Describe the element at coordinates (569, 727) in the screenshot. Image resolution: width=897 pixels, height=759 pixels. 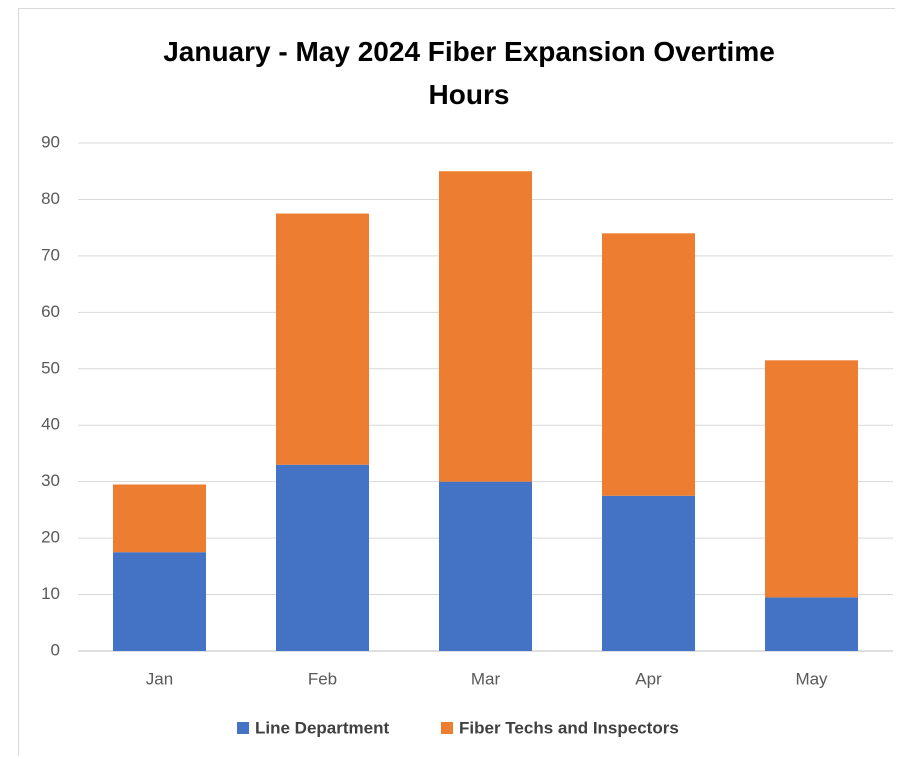
I see `legend-label: Fiber Techs and Inspectors` at that location.